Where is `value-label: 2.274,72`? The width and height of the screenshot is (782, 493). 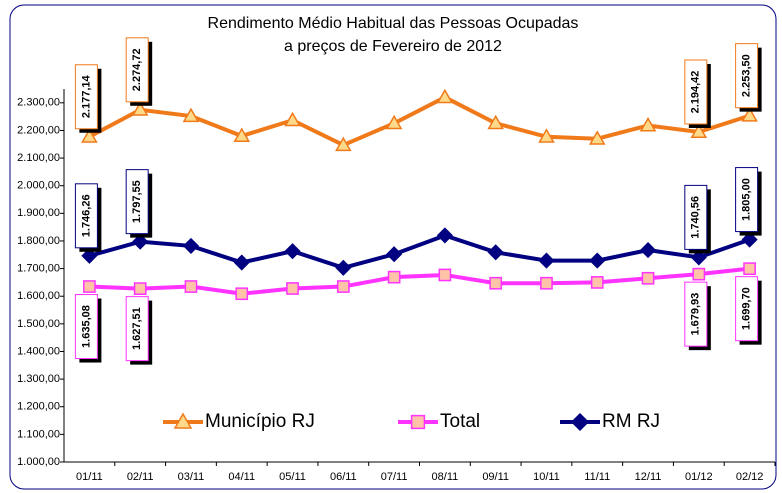
value-label: 2.274,72 is located at coordinates (137, 69).